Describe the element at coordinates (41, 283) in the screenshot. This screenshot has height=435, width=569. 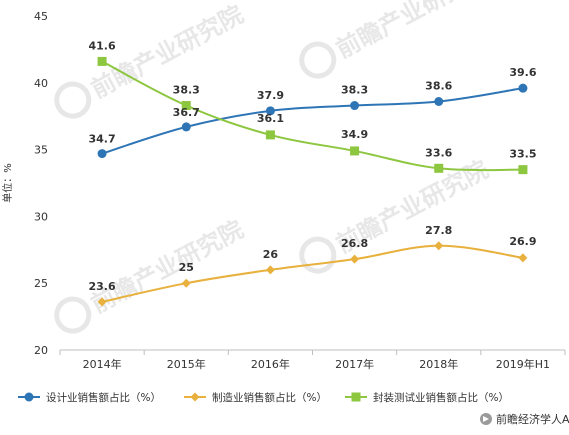
I see `y-tick-label: 25` at that location.